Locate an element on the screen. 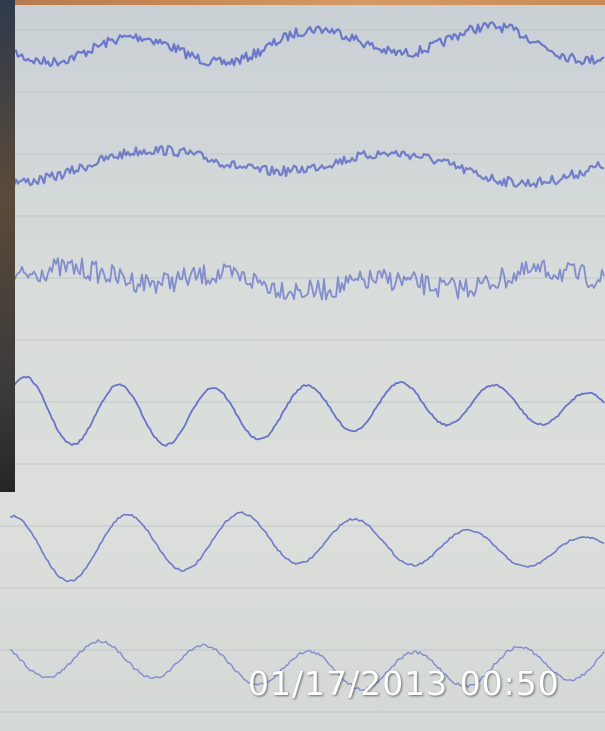 The image size is (605, 731). background-edge is located at coordinates (7, 246).